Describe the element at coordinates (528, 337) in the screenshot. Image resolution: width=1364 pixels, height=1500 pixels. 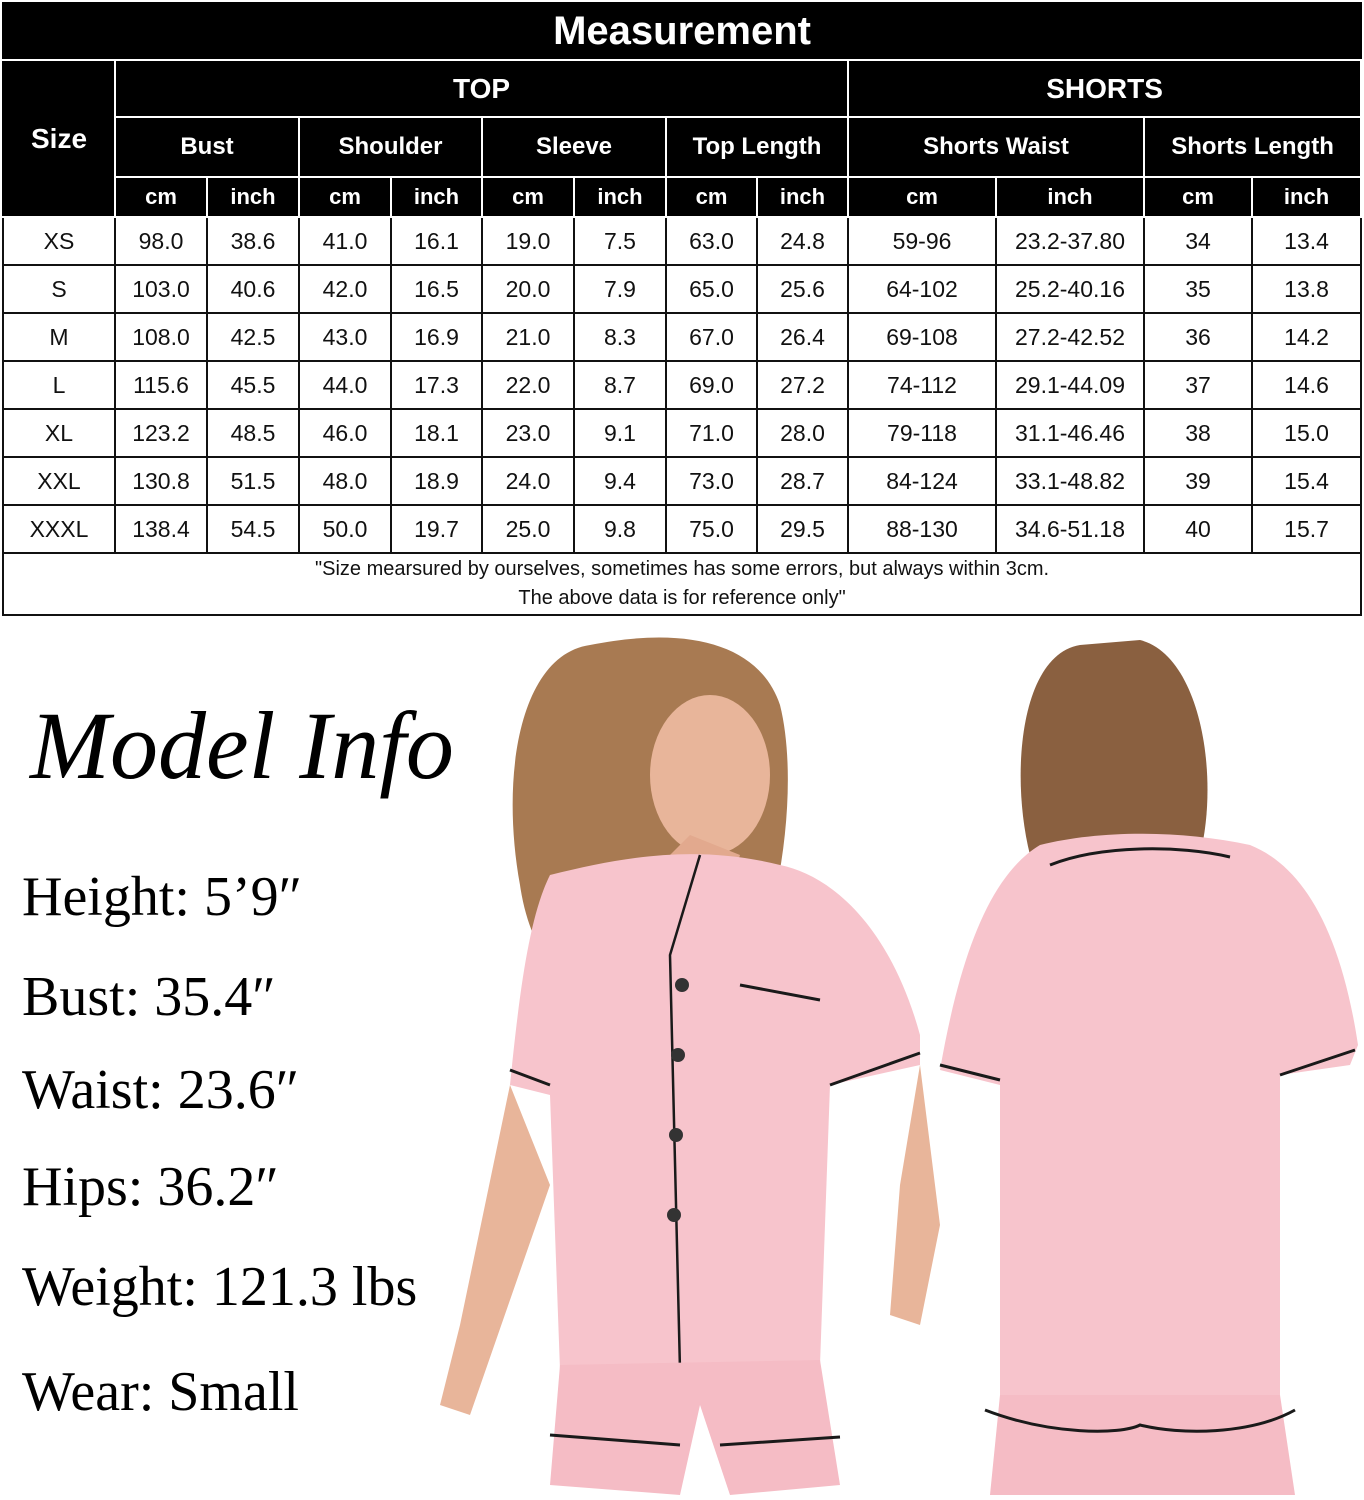
I see `measurement-cell: 21.0` at that location.